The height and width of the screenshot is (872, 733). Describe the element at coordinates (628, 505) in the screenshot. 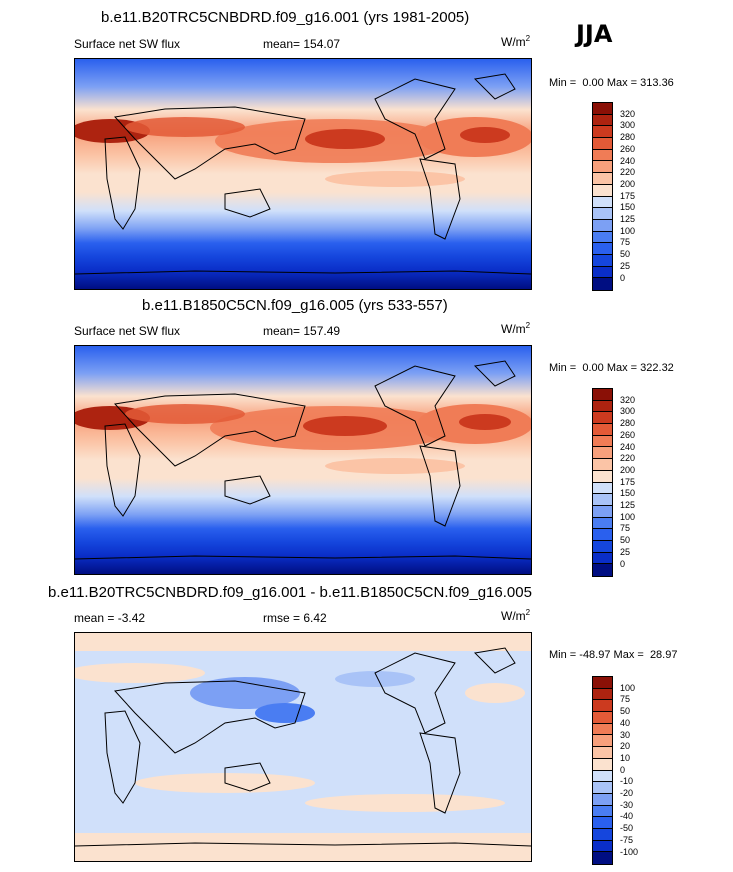

I see `panel2-colorbar-tick-label: 125` at that location.